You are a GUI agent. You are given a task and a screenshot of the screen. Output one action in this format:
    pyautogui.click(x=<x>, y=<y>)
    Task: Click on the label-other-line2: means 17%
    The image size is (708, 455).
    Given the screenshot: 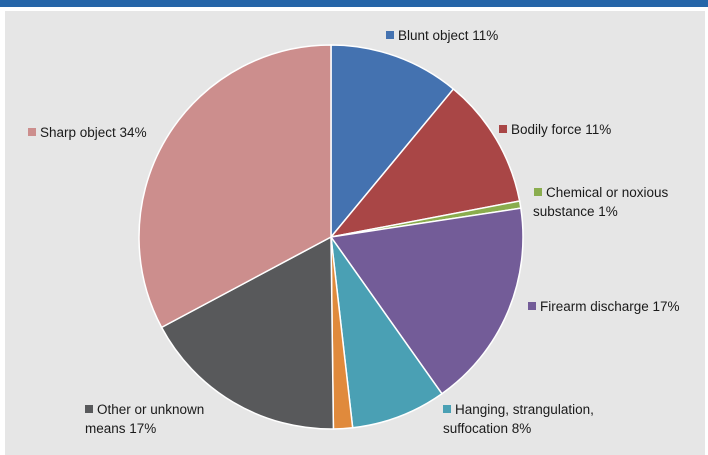 What is the action you would take?
    pyautogui.click(x=120, y=428)
    